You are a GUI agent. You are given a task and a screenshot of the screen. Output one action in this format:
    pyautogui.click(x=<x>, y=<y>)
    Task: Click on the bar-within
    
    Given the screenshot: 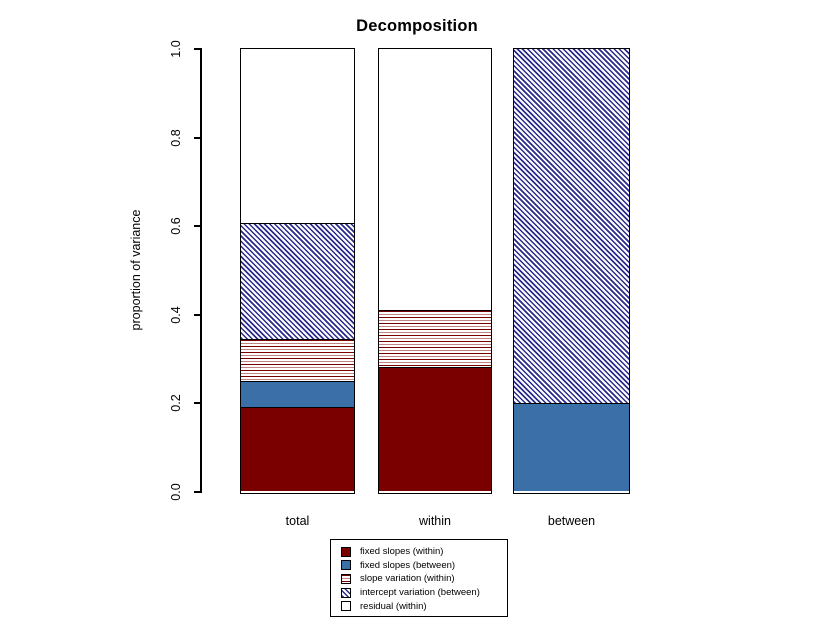 What is the action you would take?
    pyautogui.click(x=435, y=270)
    